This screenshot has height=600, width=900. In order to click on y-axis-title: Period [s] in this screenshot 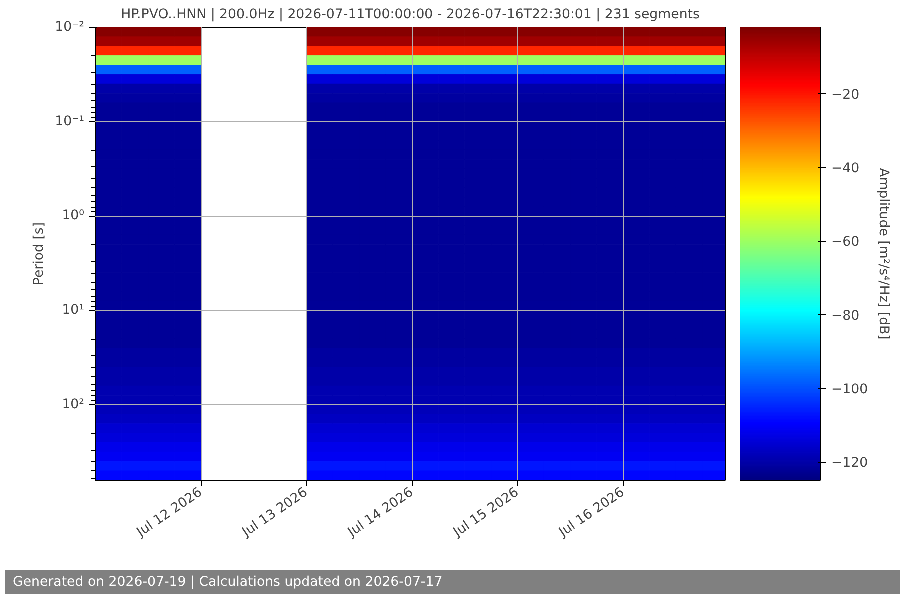, I will do `click(40, 254)`.